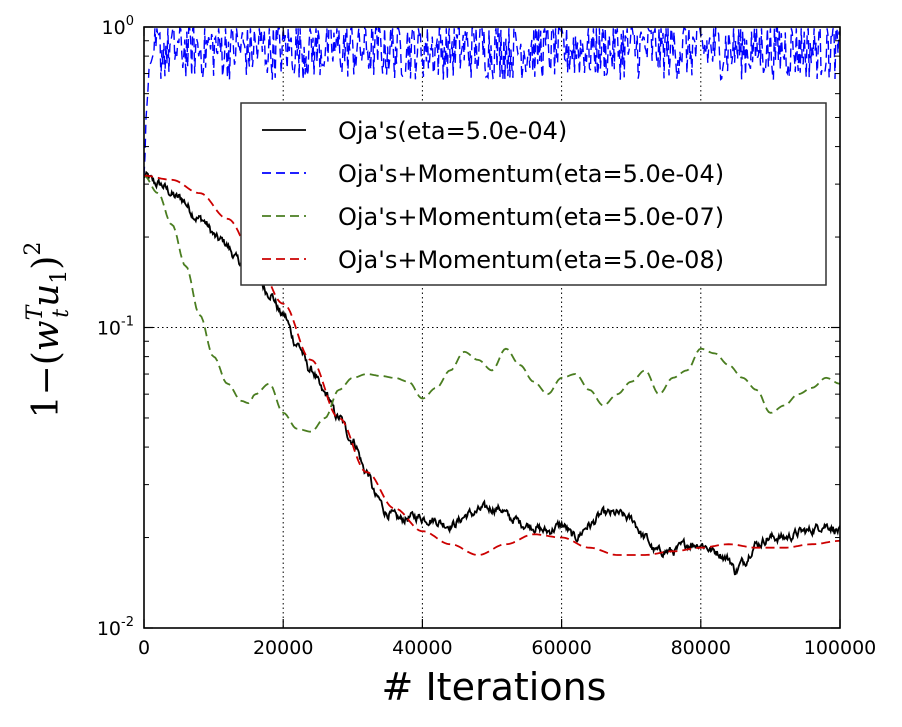 This screenshot has height=727, width=902. I want to click on ylabel-open: (, so click(46, 358).